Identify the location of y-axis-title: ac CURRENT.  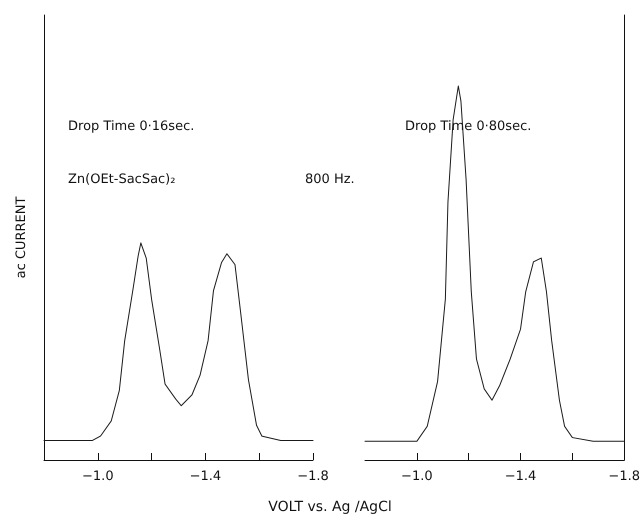
(21, 237).